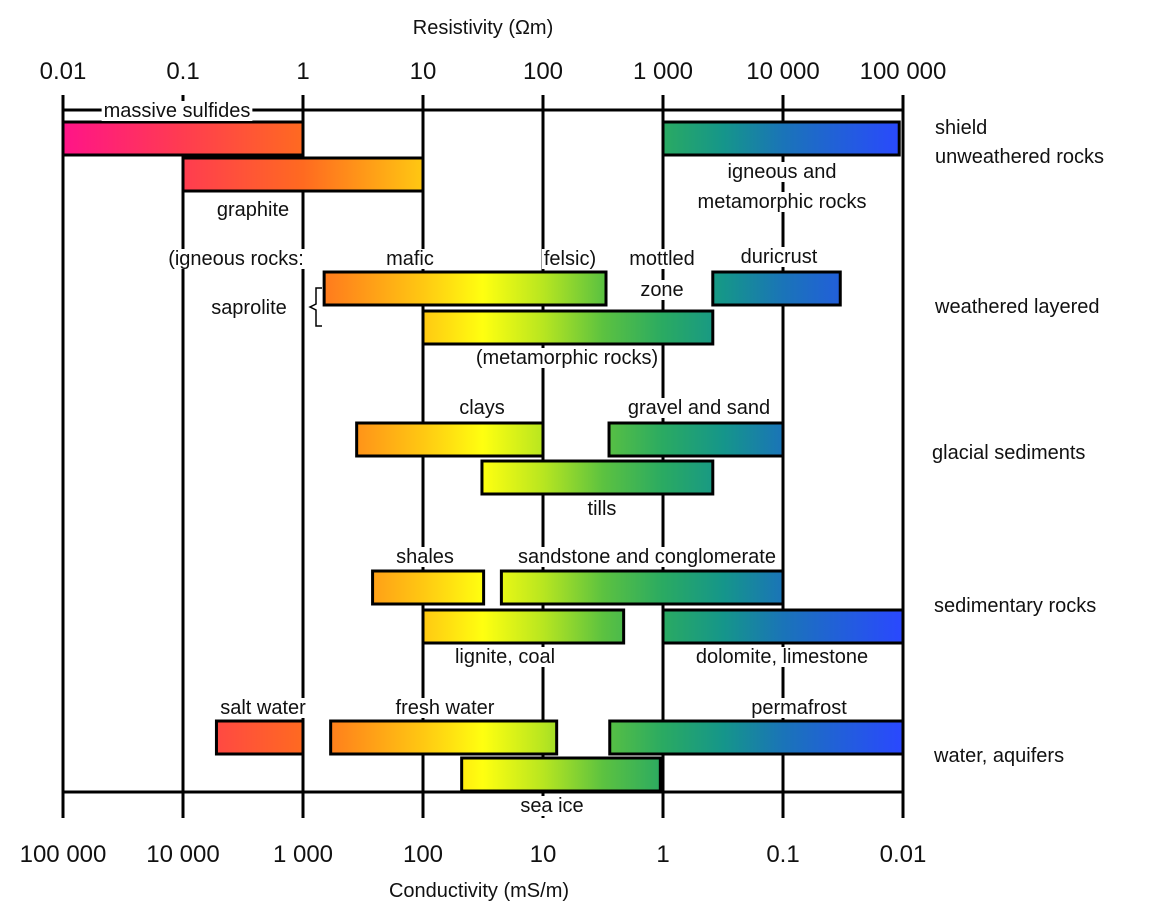 The image size is (1157, 918). I want to click on group-label: shield, so click(961, 128).